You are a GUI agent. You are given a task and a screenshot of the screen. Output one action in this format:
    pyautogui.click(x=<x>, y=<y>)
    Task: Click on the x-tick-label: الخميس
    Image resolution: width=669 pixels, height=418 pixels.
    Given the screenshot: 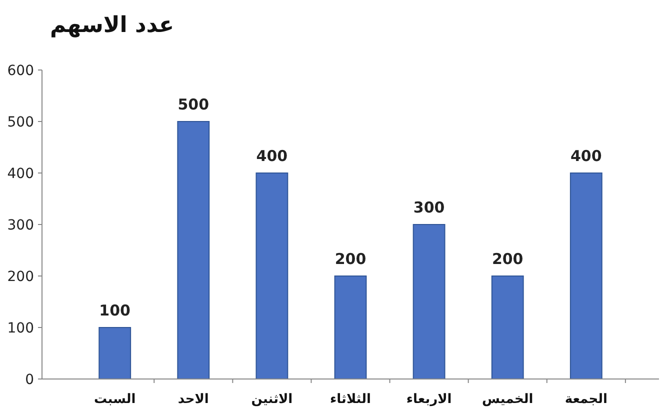 What is the action you would take?
    pyautogui.click(x=508, y=399)
    